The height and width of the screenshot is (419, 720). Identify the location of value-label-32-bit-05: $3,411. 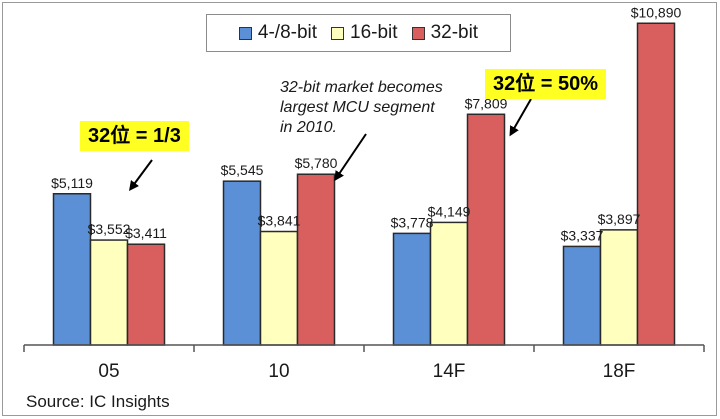
(146, 233).